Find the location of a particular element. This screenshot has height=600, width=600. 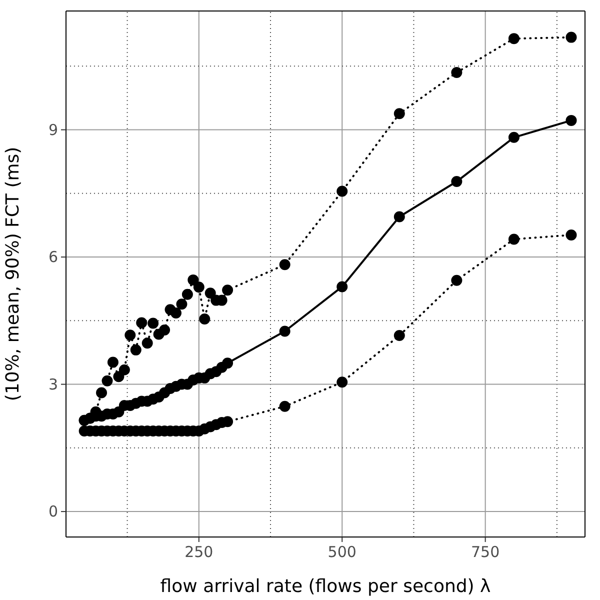

y-tick-label: 3 is located at coordinates (53, 384).